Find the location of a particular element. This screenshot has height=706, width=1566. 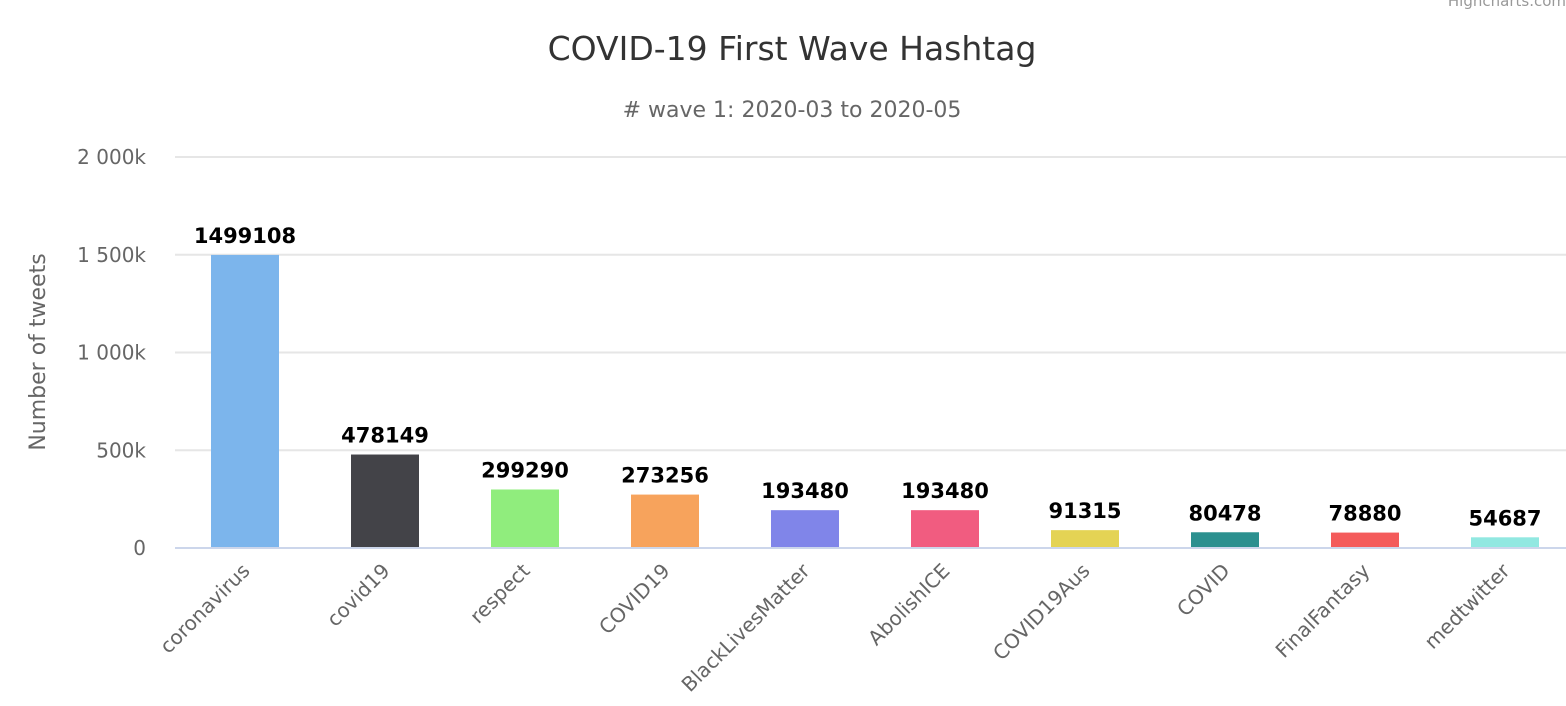

data-label: 273256 is located at coordinates (665, 476).